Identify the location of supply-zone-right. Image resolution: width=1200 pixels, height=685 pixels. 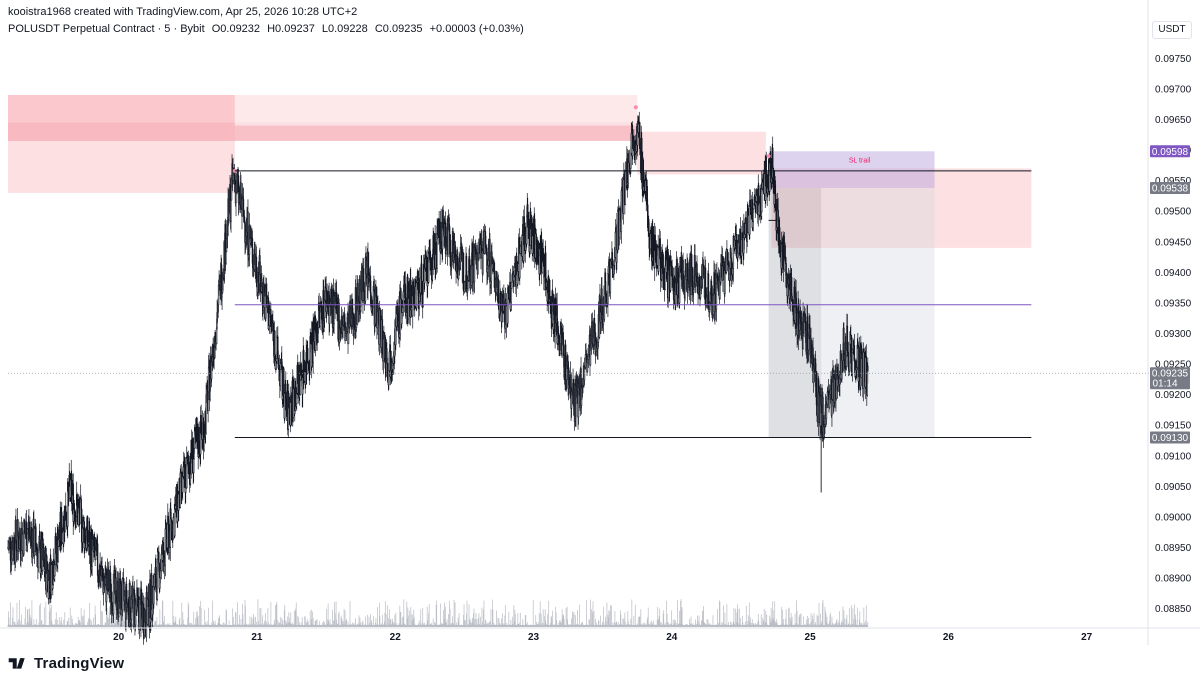
(901, 208).